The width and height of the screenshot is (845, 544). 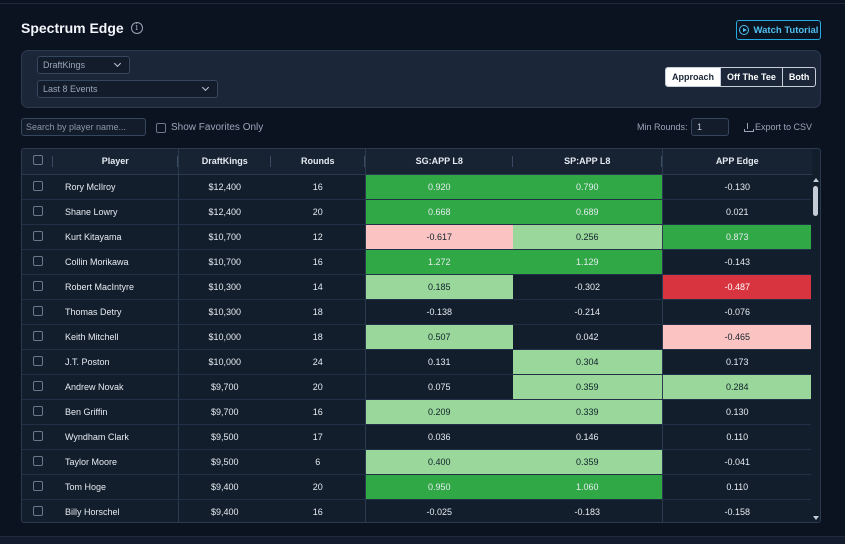 I want to click on segment-both: Both, so click(x=799, y=77).